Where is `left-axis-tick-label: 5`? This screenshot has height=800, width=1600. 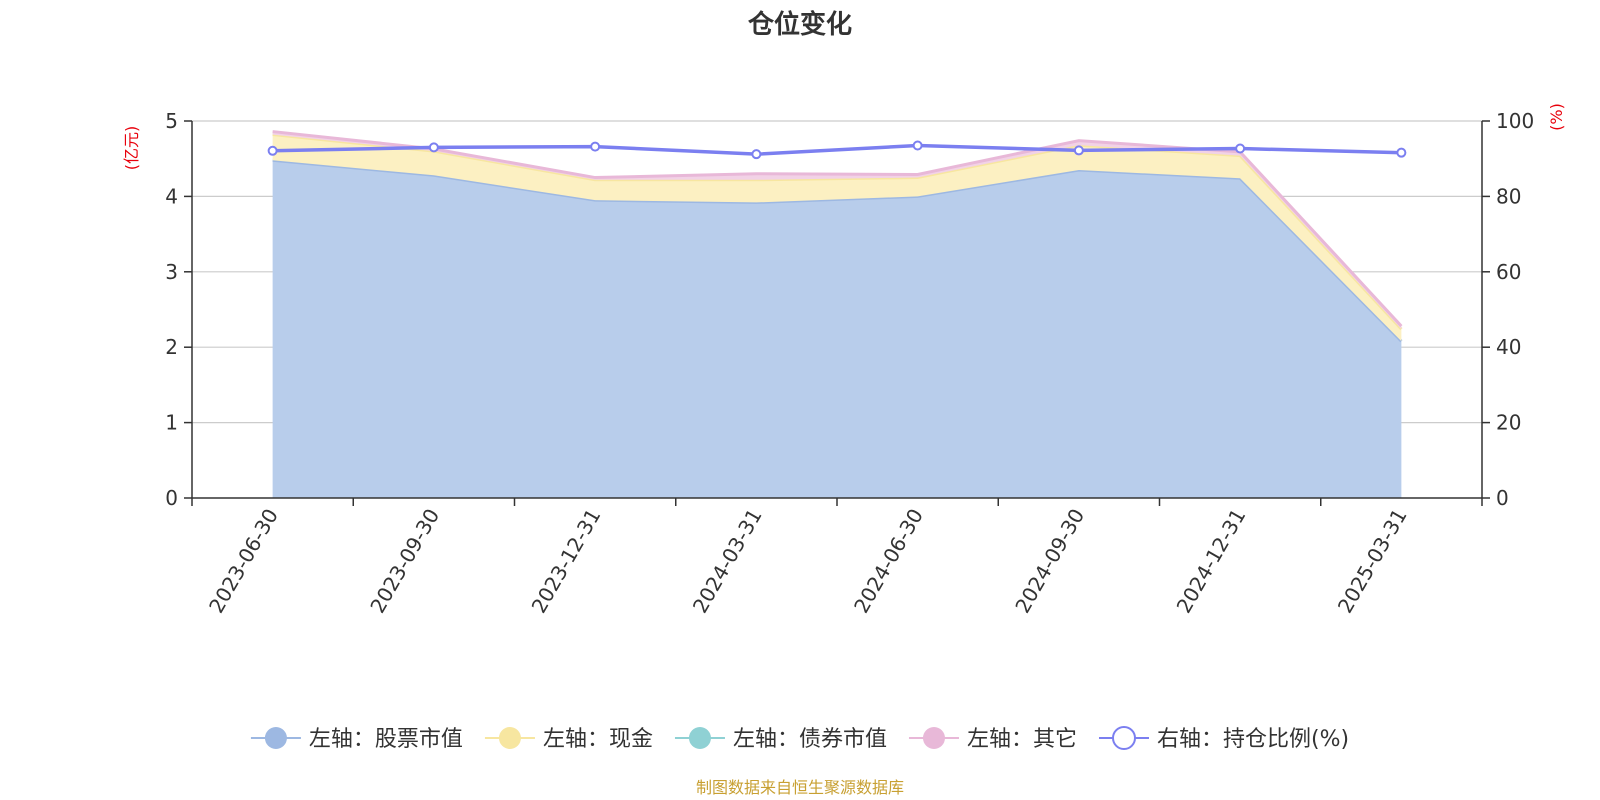 left-axis-tick-label: 5 is located at coordinates (171, 121).